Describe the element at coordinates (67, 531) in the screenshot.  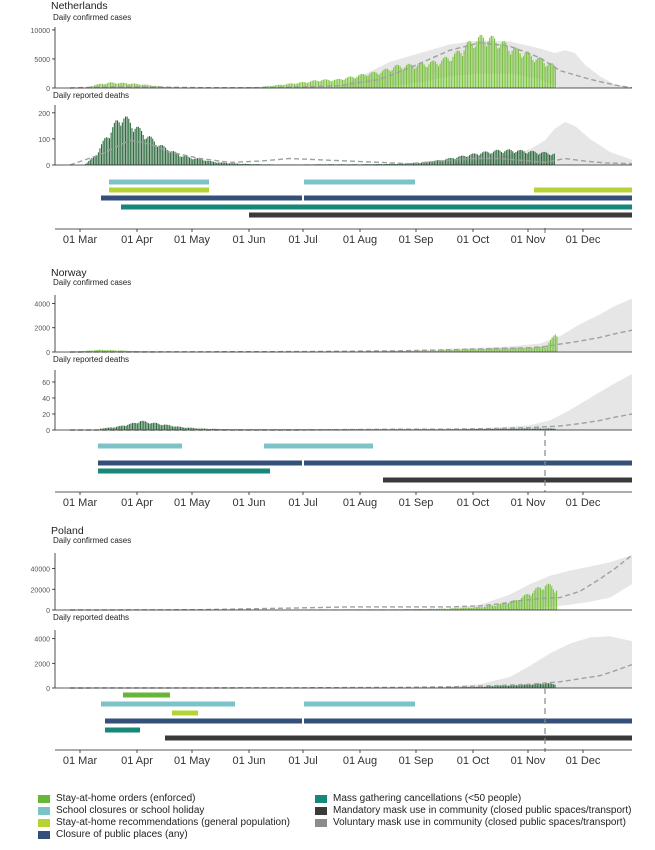
I see `poland-country-title: Poland` at that location.